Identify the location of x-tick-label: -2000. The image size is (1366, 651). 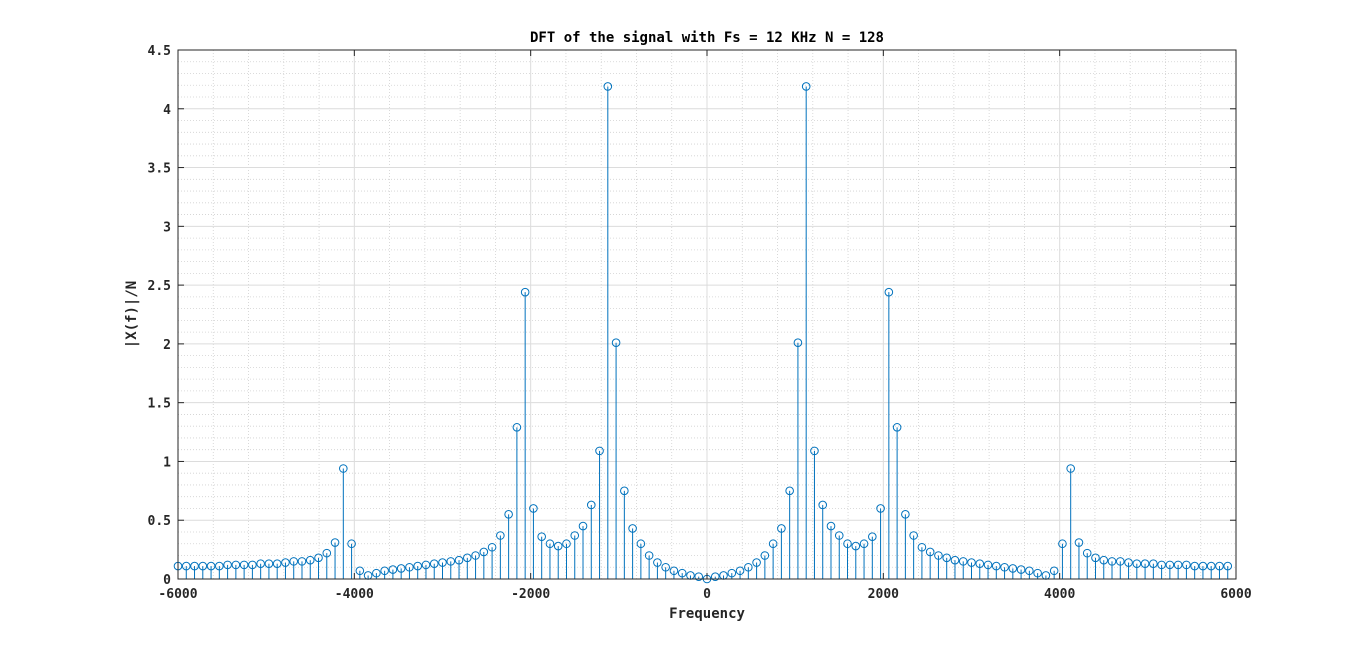
(530, 594).